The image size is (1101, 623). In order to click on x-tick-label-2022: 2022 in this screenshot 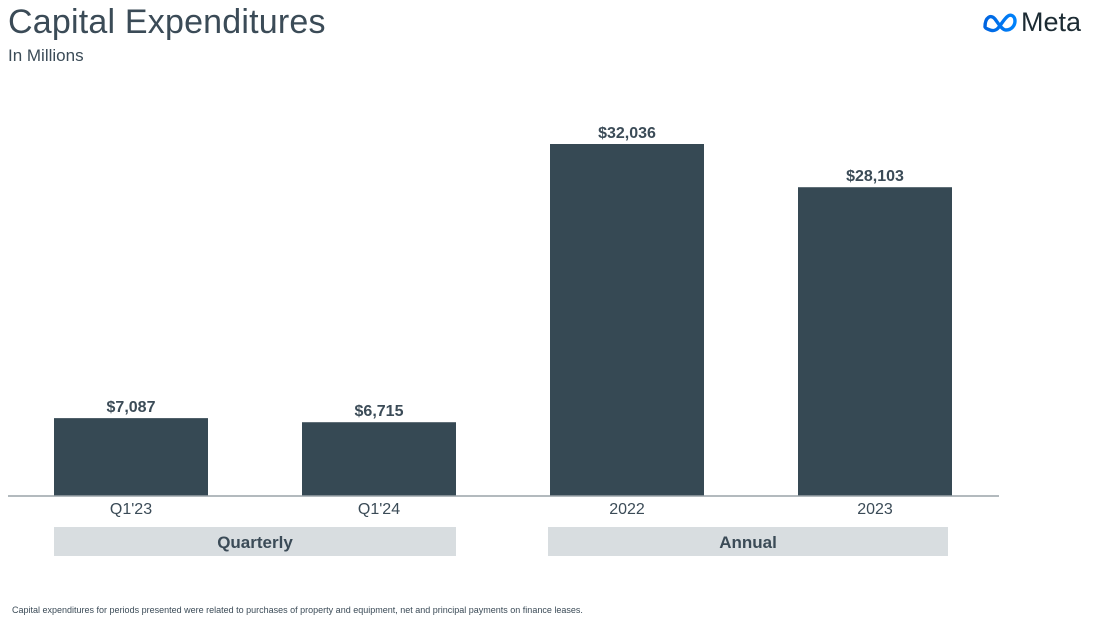, I will do `click(627, 509)`.